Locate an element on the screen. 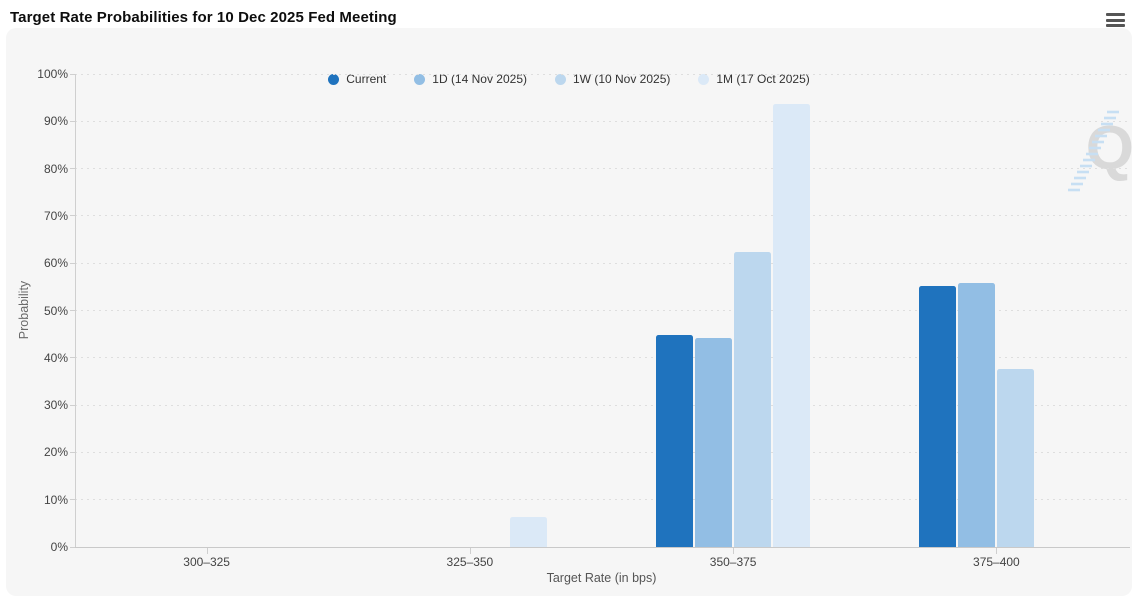  y-axis-label: 20% is located at coordinates (55, 452).